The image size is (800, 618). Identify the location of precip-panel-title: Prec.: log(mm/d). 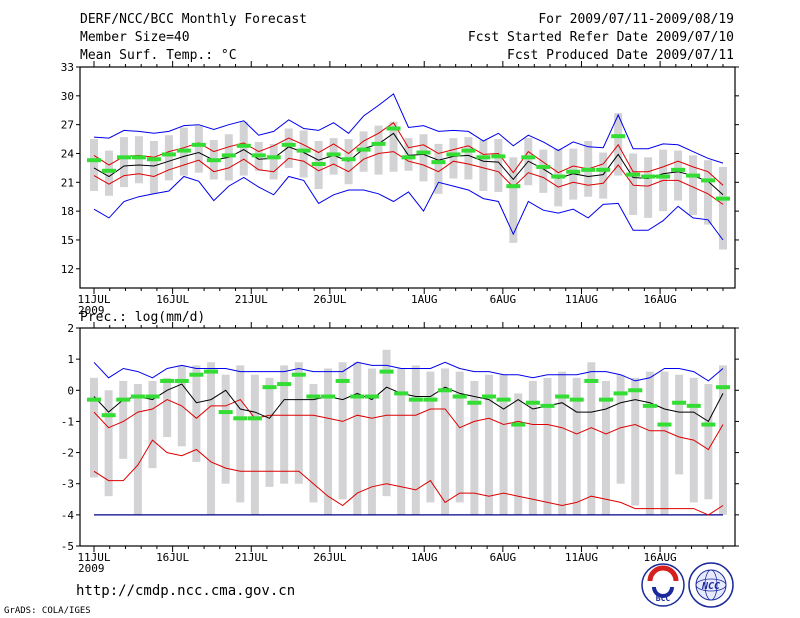
(143, 317).